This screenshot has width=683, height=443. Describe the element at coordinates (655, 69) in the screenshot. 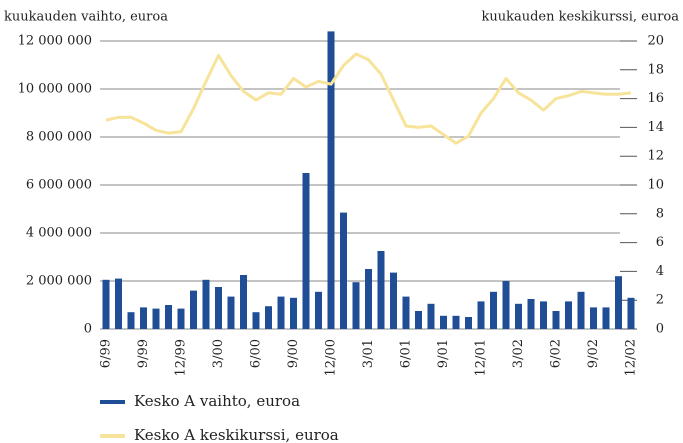

I see `y2-tick-label: 18` at that location.